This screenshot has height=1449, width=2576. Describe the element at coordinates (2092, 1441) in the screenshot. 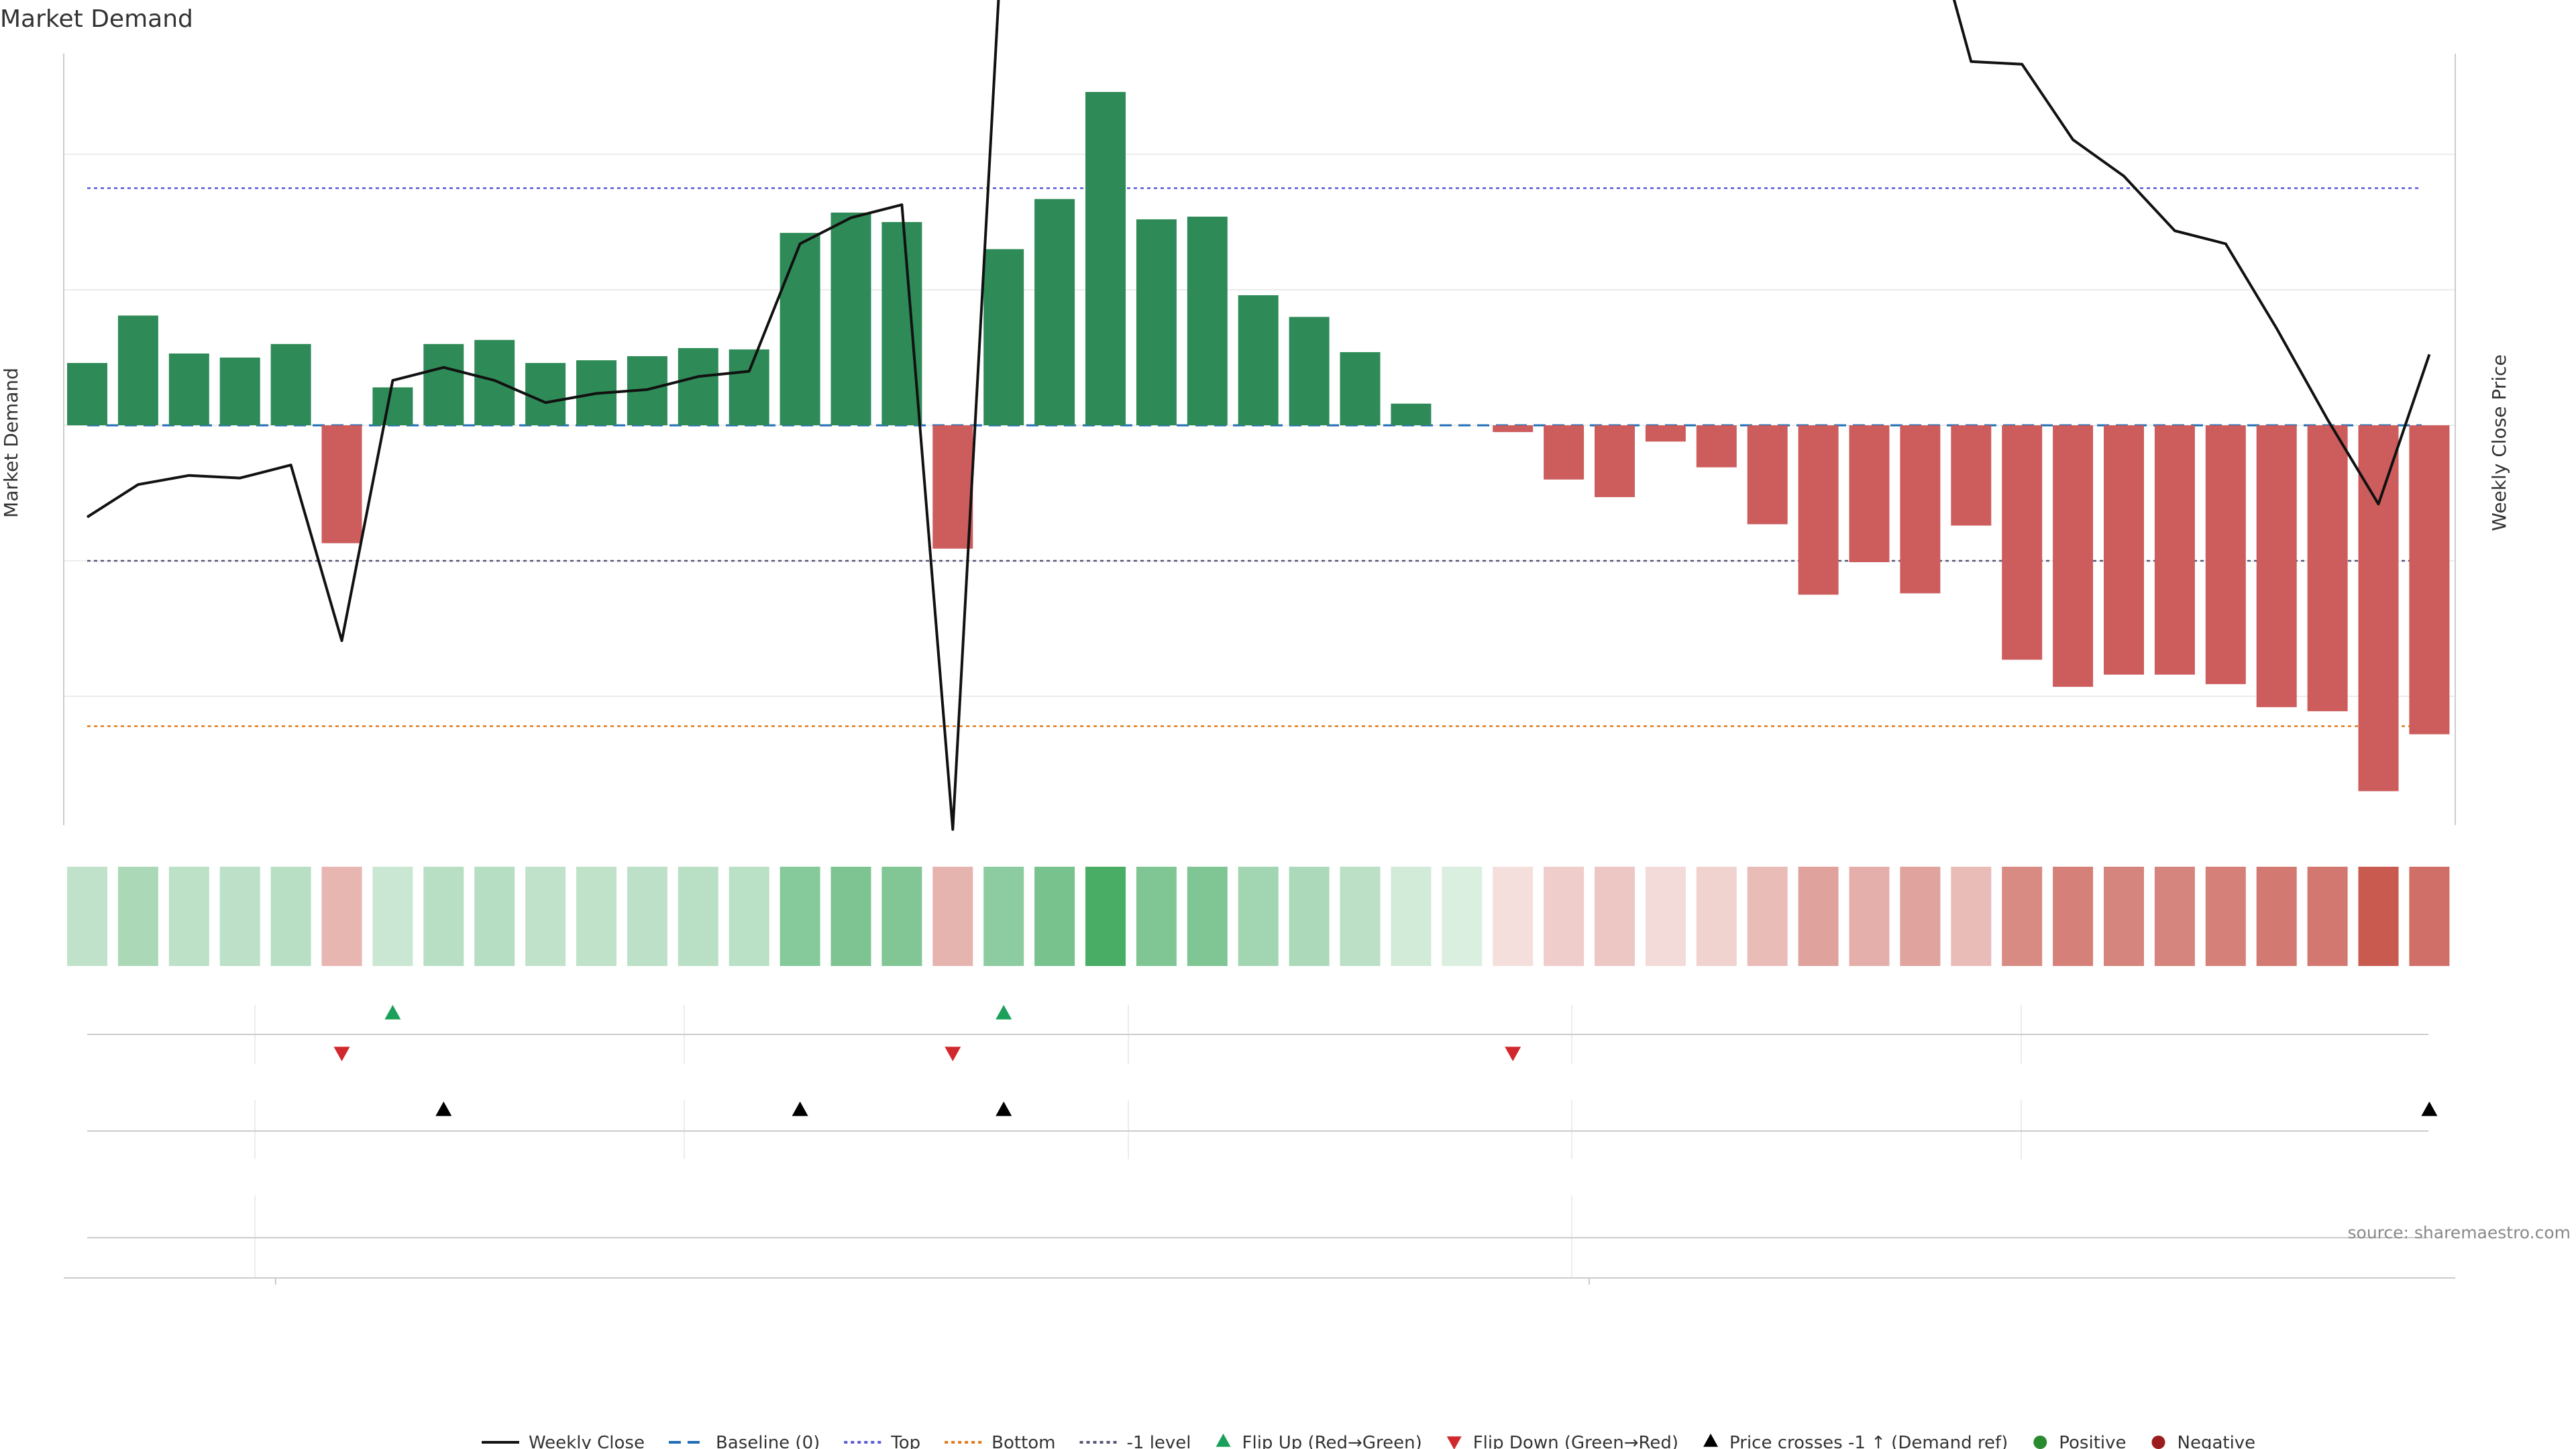

I see `legend-label: Positive` at that location.